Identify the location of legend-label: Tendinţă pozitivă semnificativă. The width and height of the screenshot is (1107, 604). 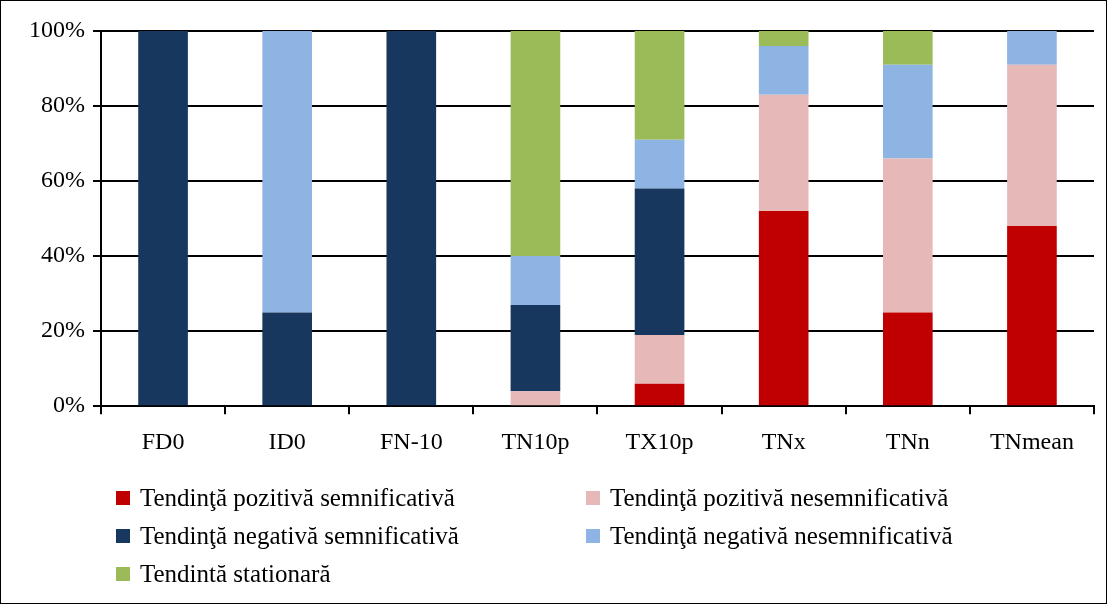
(297, 498).